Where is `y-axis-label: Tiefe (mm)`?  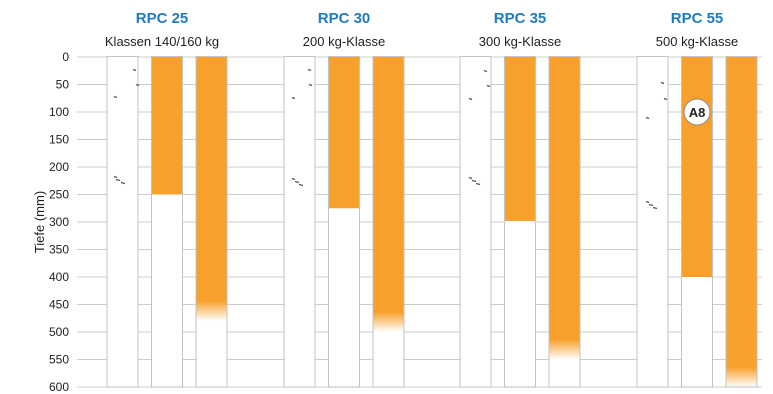
y-axis-label: Tiefe (mm) is located at coordinates (39, 222).